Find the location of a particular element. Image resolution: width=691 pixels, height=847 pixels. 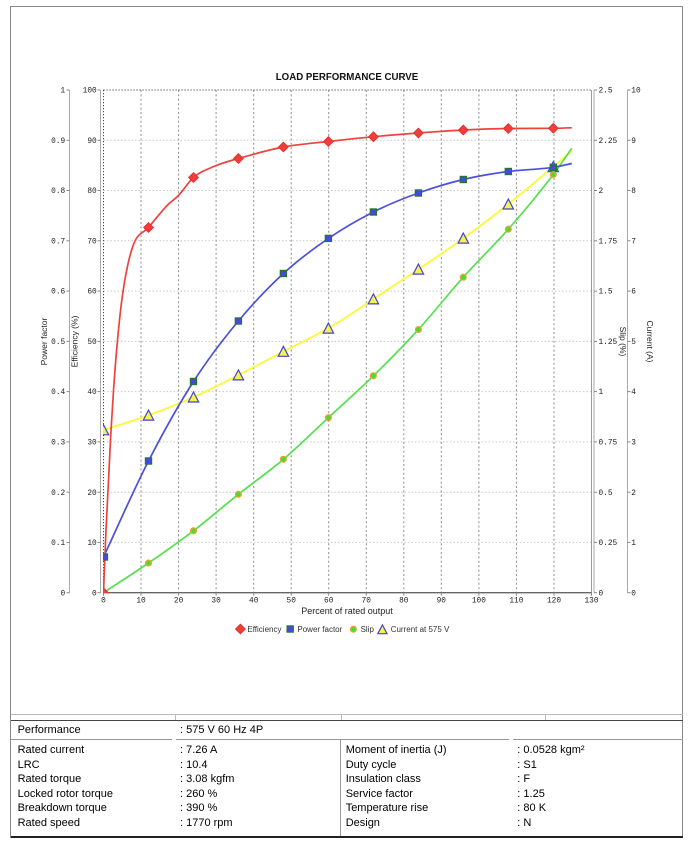

svg-text: Current at 575 V is located at coordinates (420, 629).